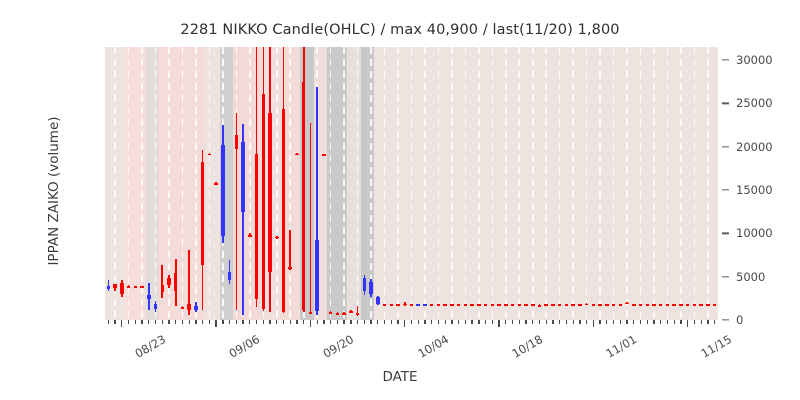 This screenshot has height=400, width=800. What do you see at coordinates (754, 60) in the screenshot?
I see `y-tick-label: 30000` at bounding box center [754, 60].